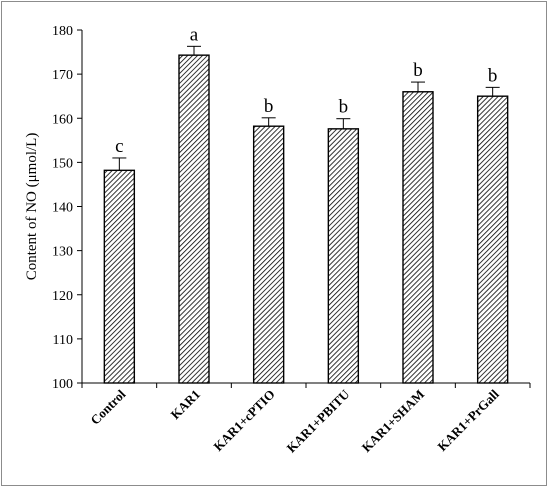 The image size is (550, 489). I want to click on y-tick-label: 180, so click(62, 31).